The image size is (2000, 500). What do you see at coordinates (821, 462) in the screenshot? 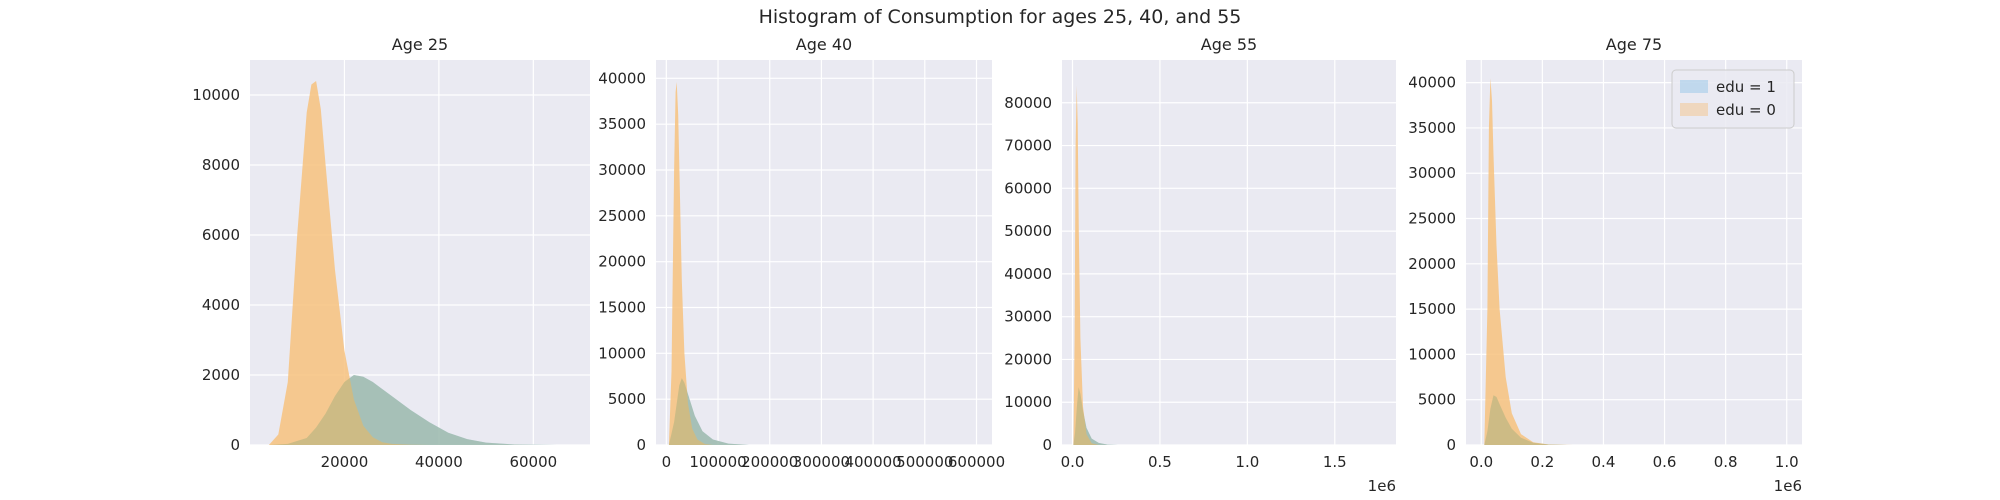
I see `x-tick-label: 300000` at bounding box center [821, 462].